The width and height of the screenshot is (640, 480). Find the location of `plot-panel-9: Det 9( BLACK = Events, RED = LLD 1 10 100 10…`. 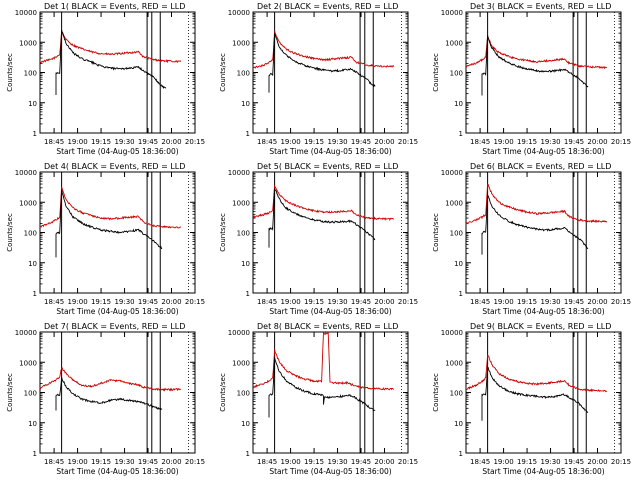

plot-panel-9: Det 9( BLACK = Events, RED = LLD 1 10 100 10… is located at coordinates (531, 399).